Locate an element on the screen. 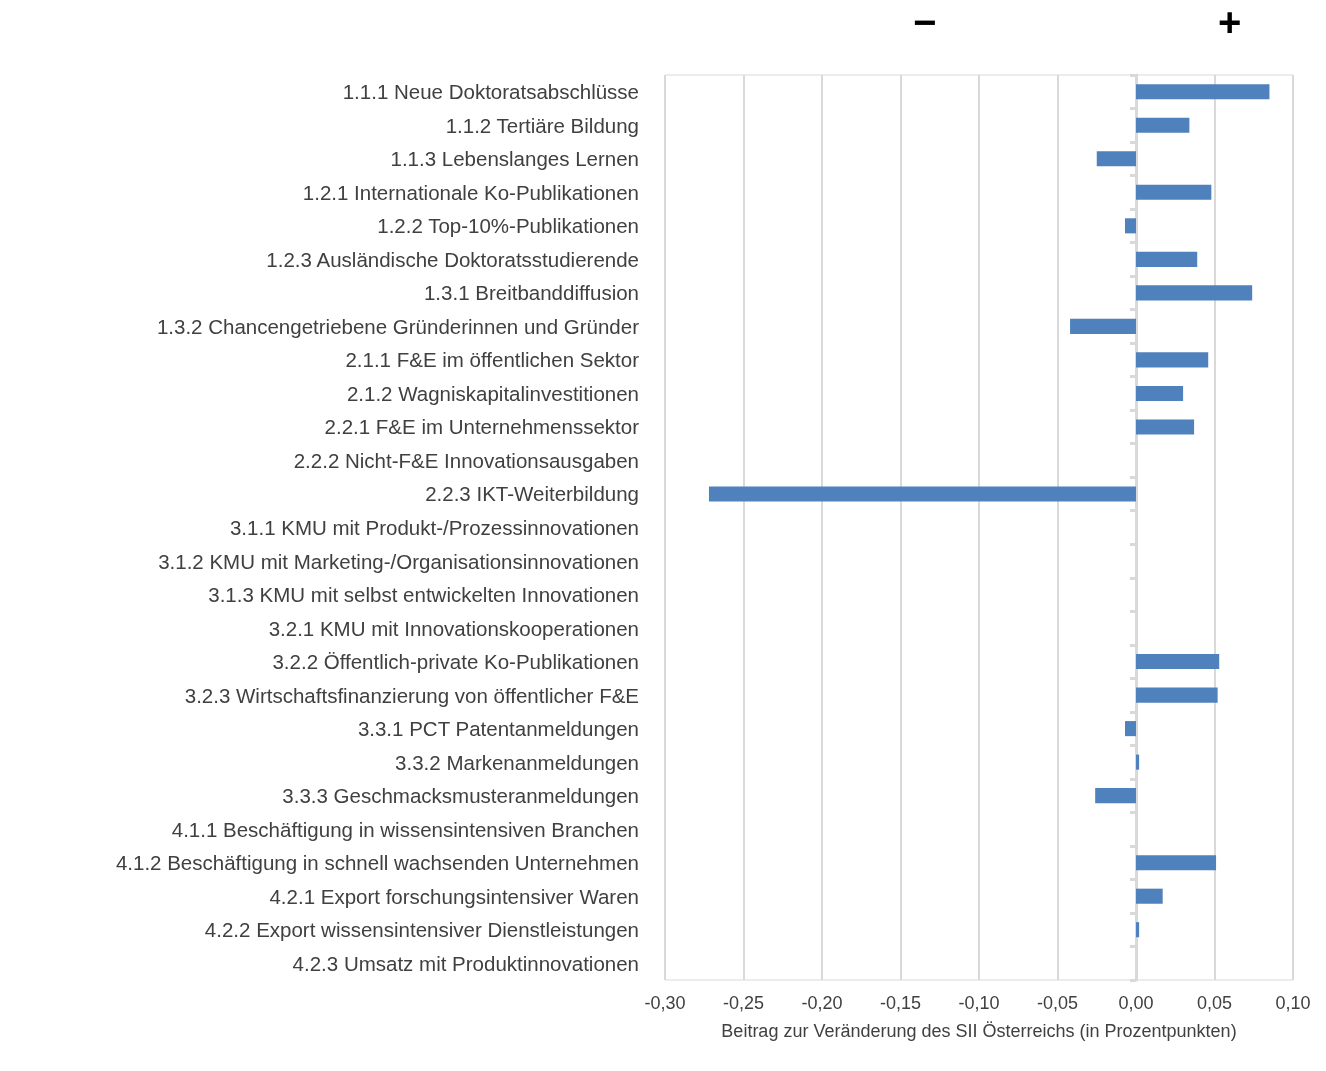 The image size is (1326, 1071). y-tick-label: 3.2.1 KMU mit Innovationskooperationen is located at coordinates (453, 628).